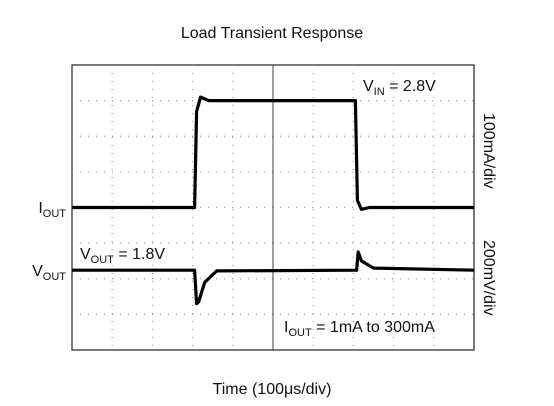 The height and width of the screenshot is (406, 554). What do you see at coordinates (488, 278) in the screenshot?
I see `scale-label: 200mV/div` at bounding box center [488, 278].